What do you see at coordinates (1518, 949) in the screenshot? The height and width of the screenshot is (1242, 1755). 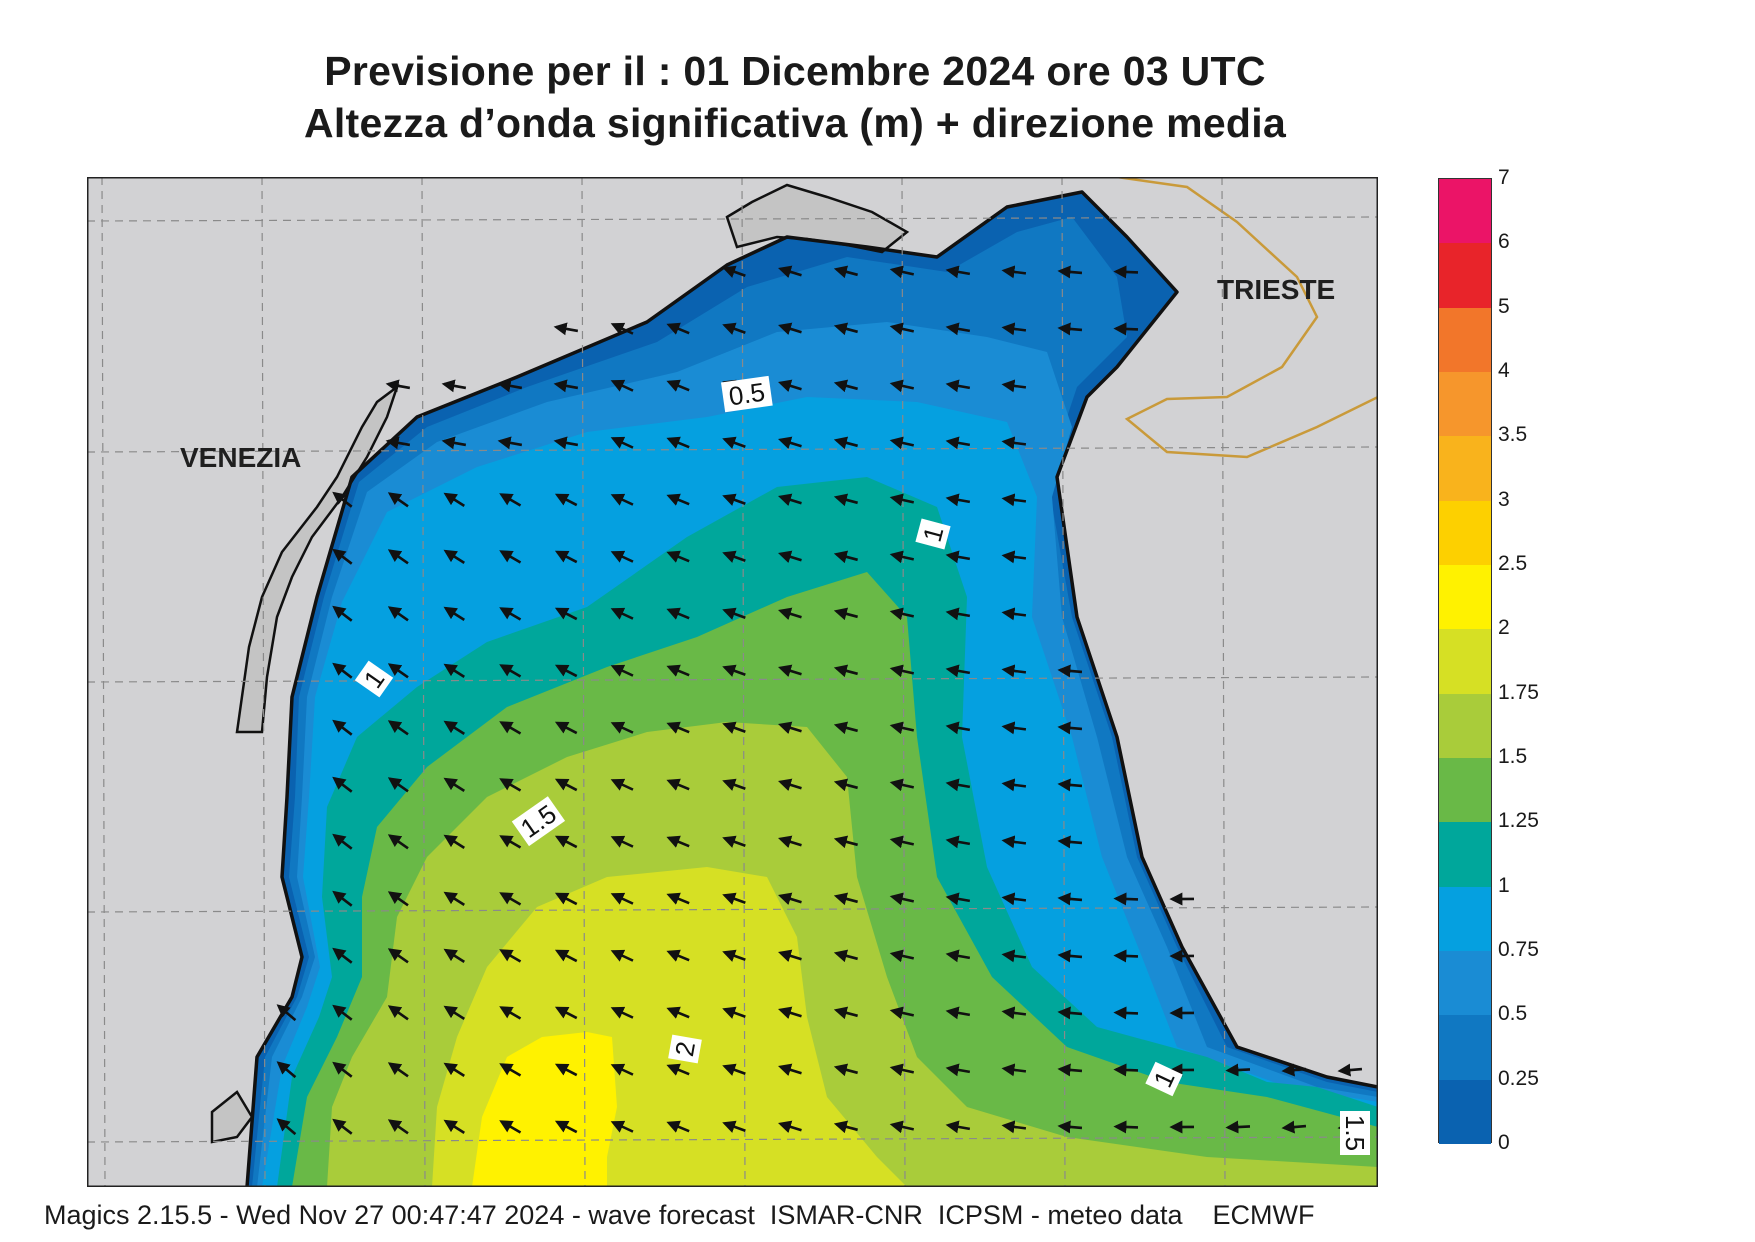 I see `legend-tick-label: 0.75` at bounding box center [1518, 949].